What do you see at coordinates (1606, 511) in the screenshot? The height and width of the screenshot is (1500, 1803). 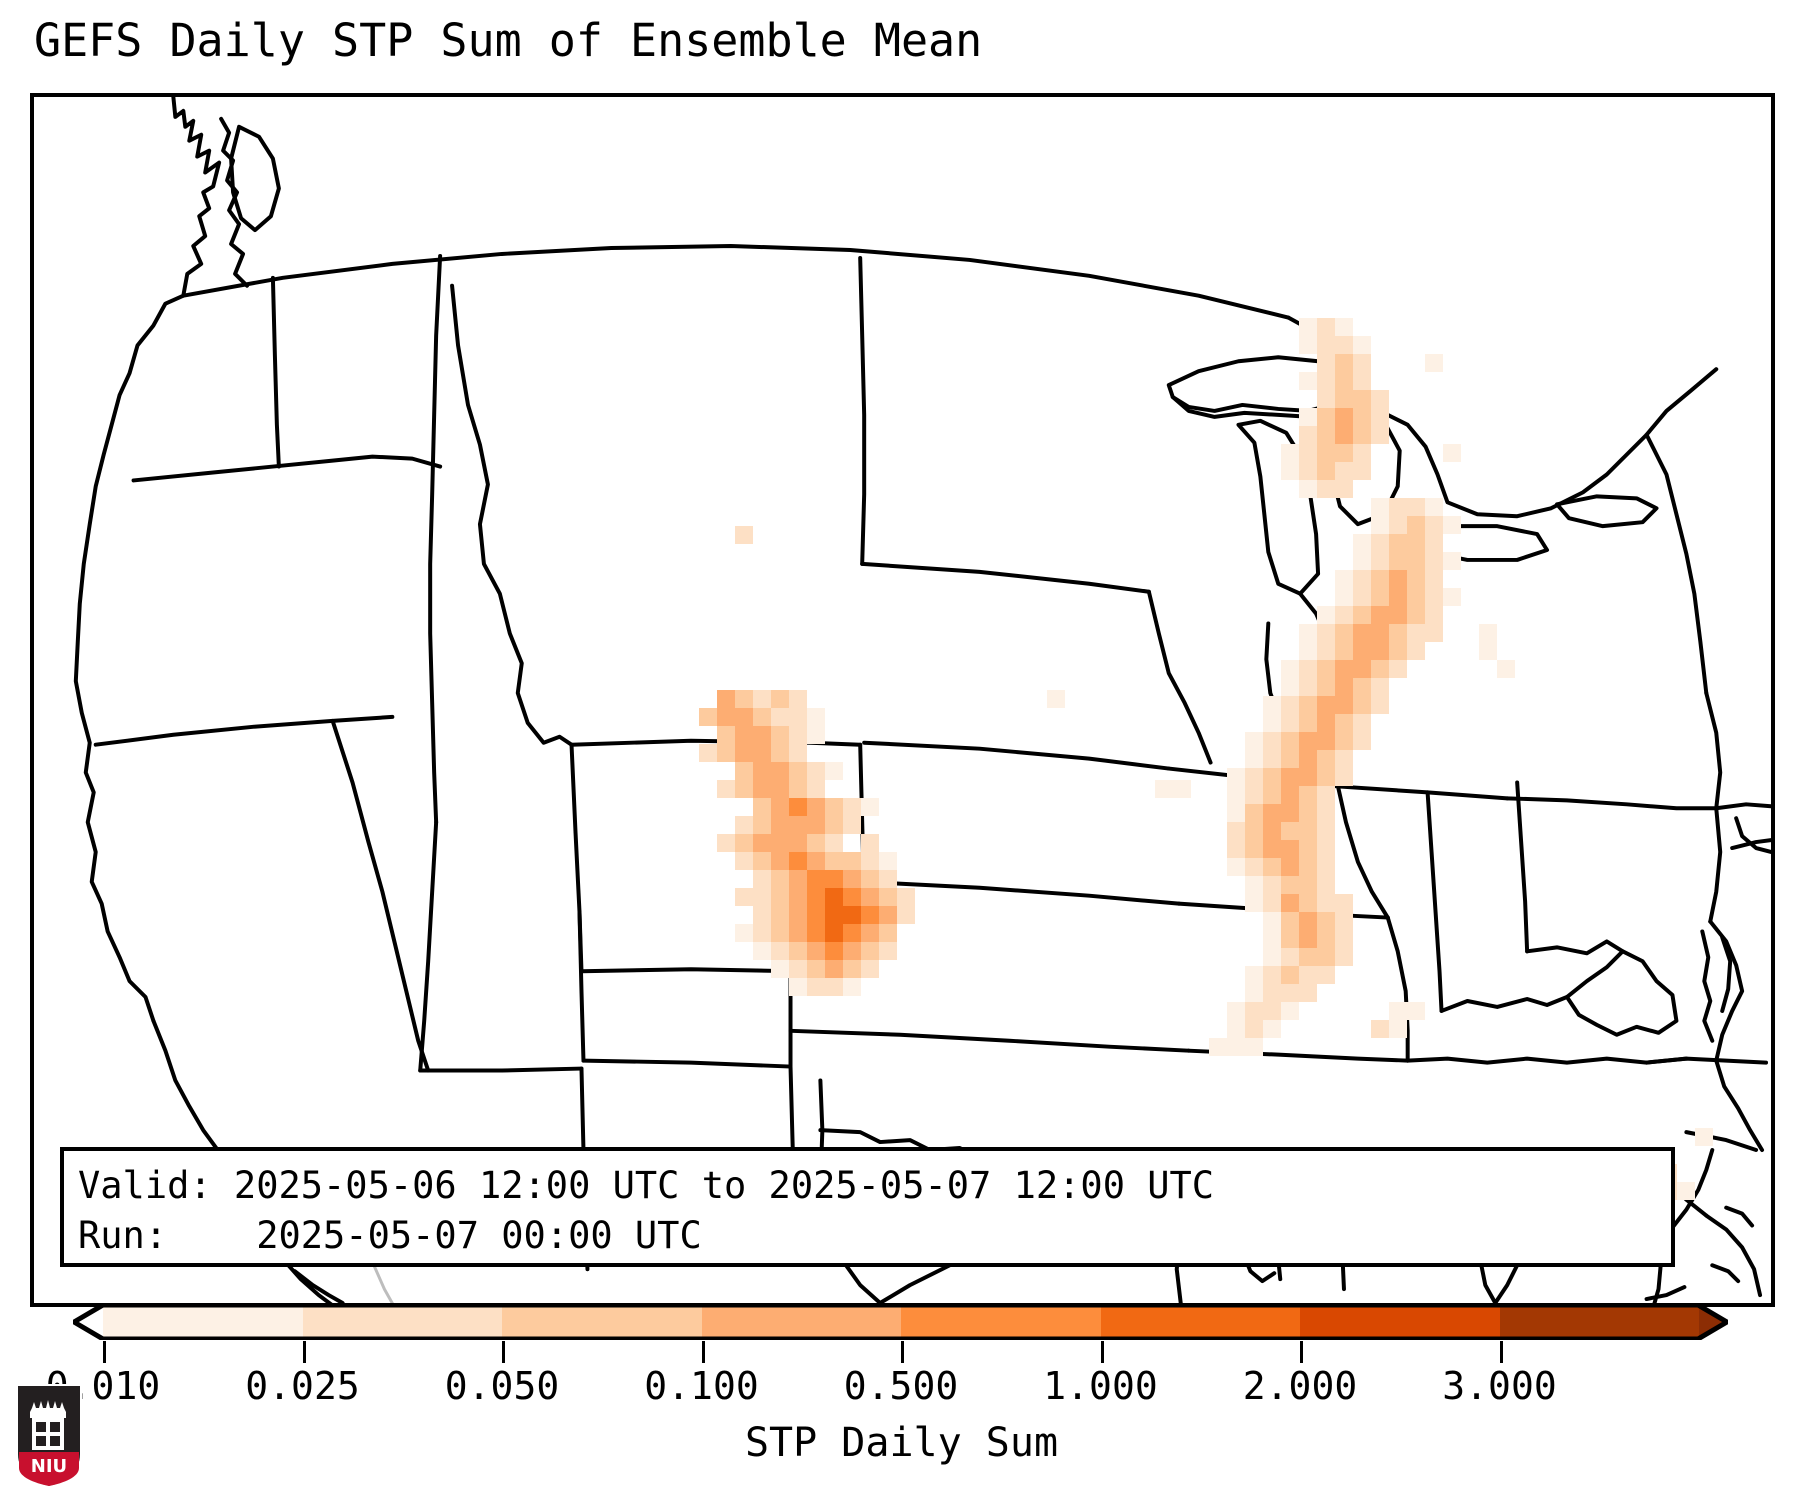 I see `lake-ontario` at bounding box center [1606, 511].